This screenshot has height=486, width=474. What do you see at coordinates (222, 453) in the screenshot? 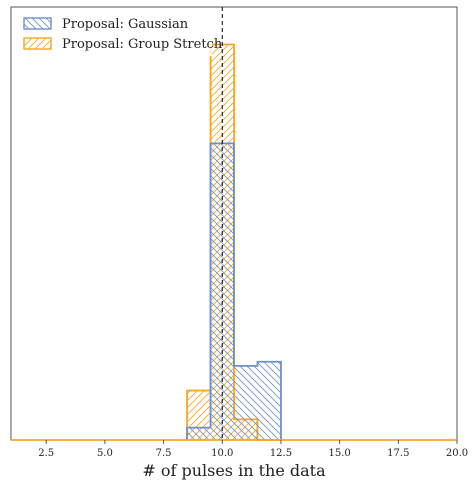
I see `x-tick-label-3: 10.0` at bounding box center [222, 453].